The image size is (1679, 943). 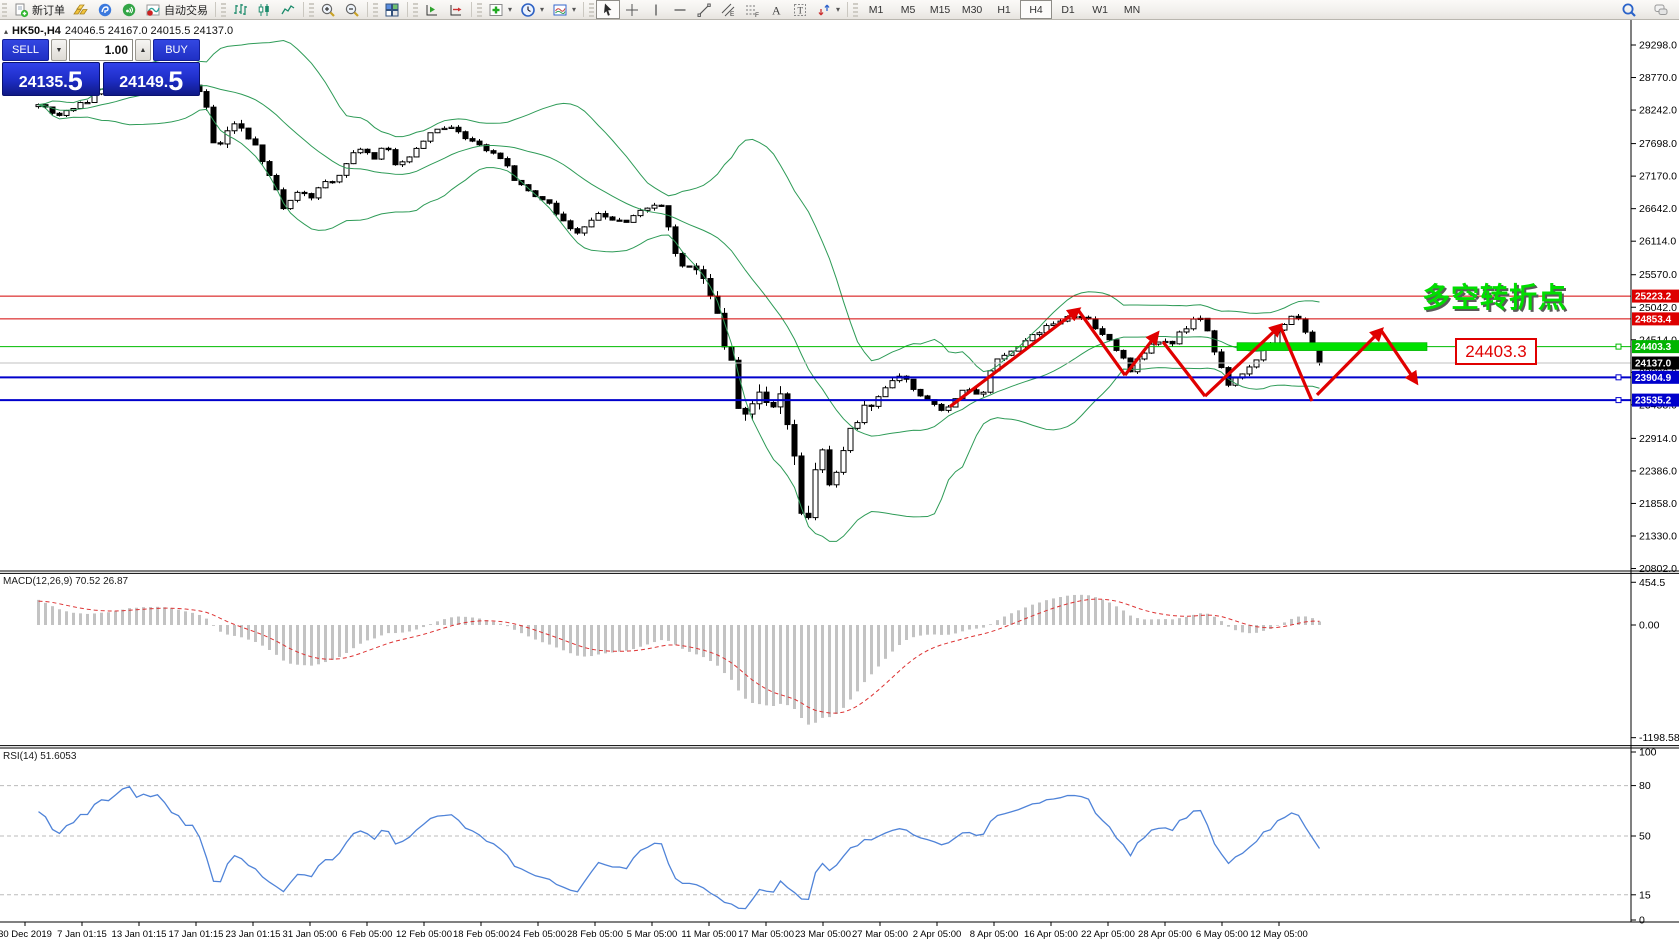 What do you see at coordinates (908, 9) in the screenshot?
I see `timeframe-m5-button: M5` at bounding box center [908, 9].